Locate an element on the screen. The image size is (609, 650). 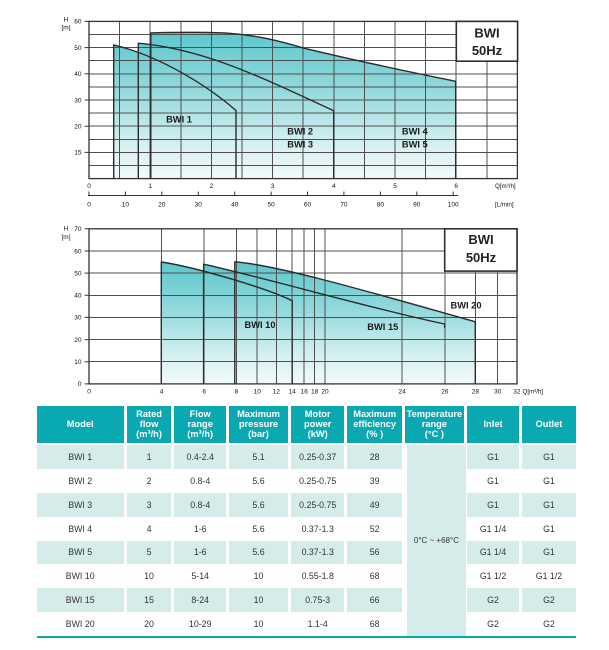
svg-text: BWI 4 is located at coordinates (415, 131).